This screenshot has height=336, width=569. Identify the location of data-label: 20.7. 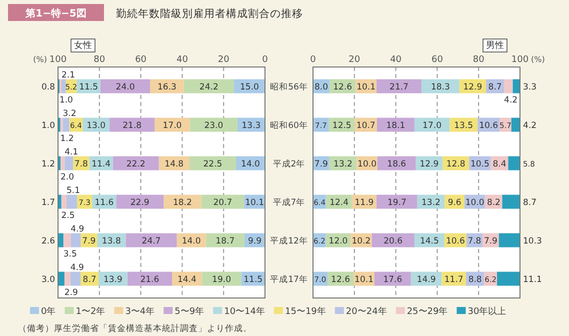
(222, 203).